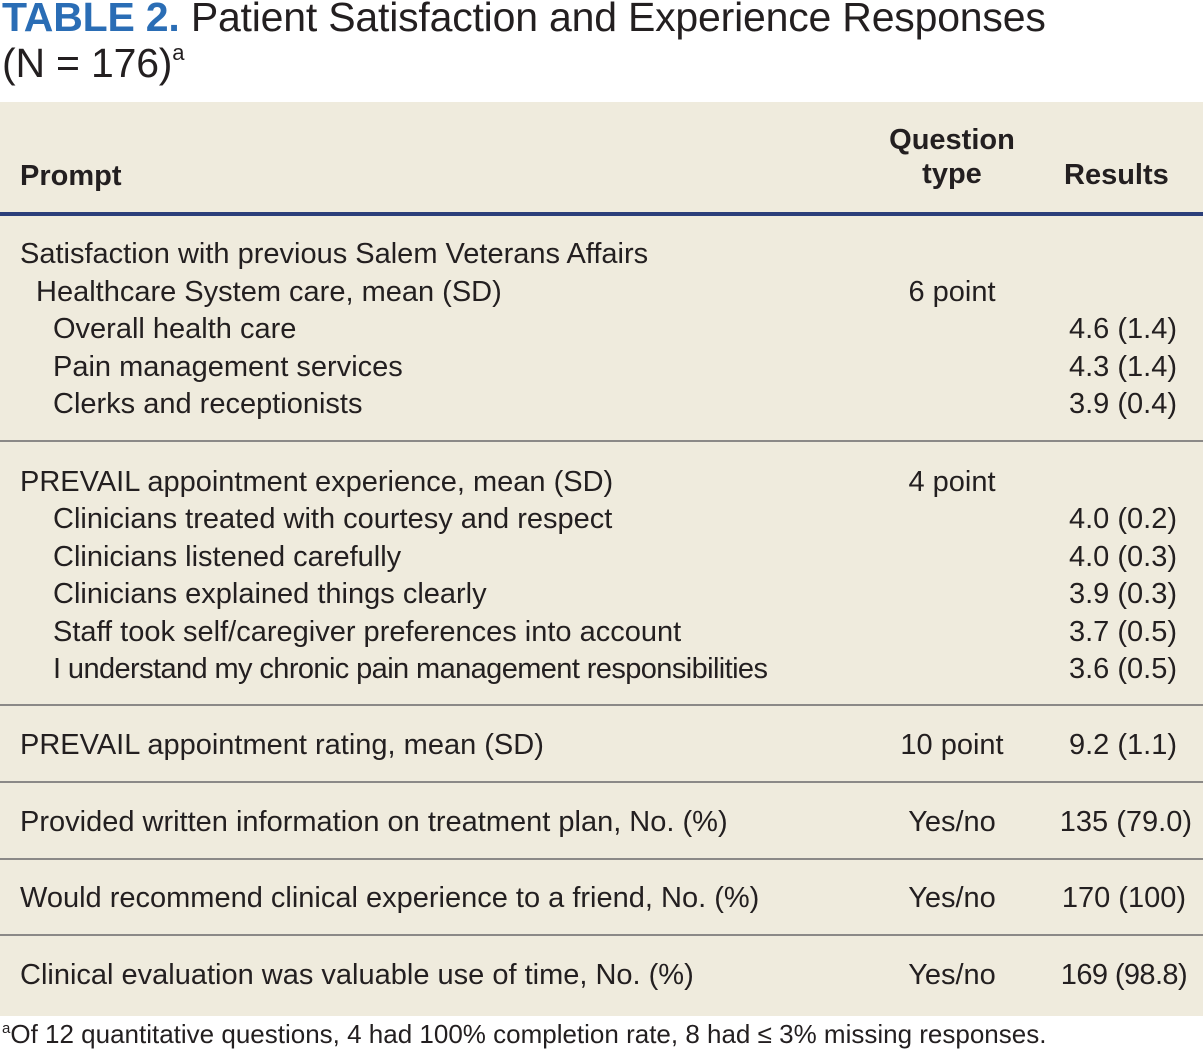  I want to click on table-row-result: 4.0 (0.2), so click(1123, 519).